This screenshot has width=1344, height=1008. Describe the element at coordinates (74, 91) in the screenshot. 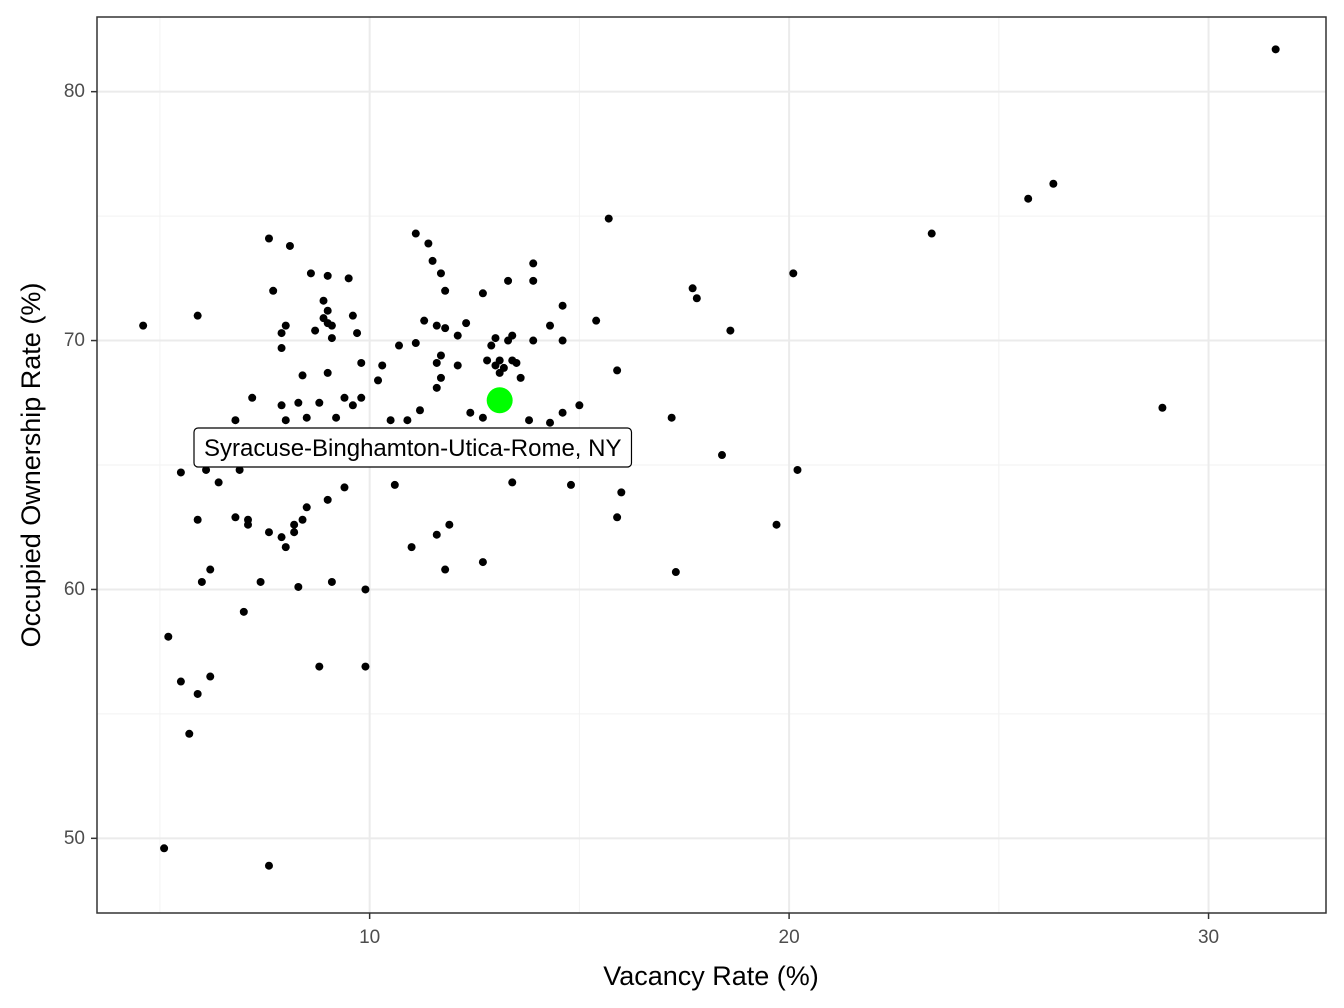

I see `y-tick-label: 80` at that location.